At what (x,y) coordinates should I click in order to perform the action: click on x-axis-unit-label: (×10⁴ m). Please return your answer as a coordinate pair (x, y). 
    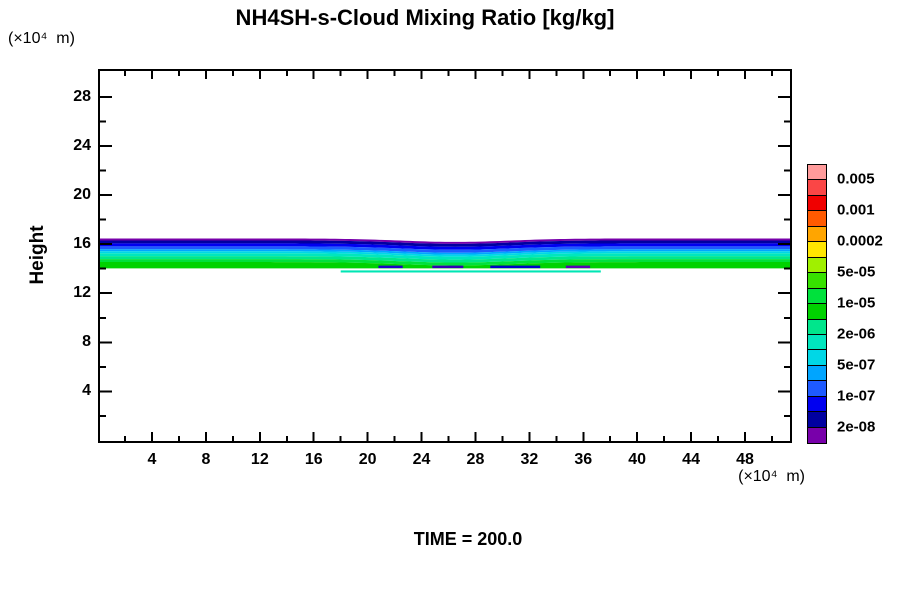
    Looking at the image, I should click on (771, 476).